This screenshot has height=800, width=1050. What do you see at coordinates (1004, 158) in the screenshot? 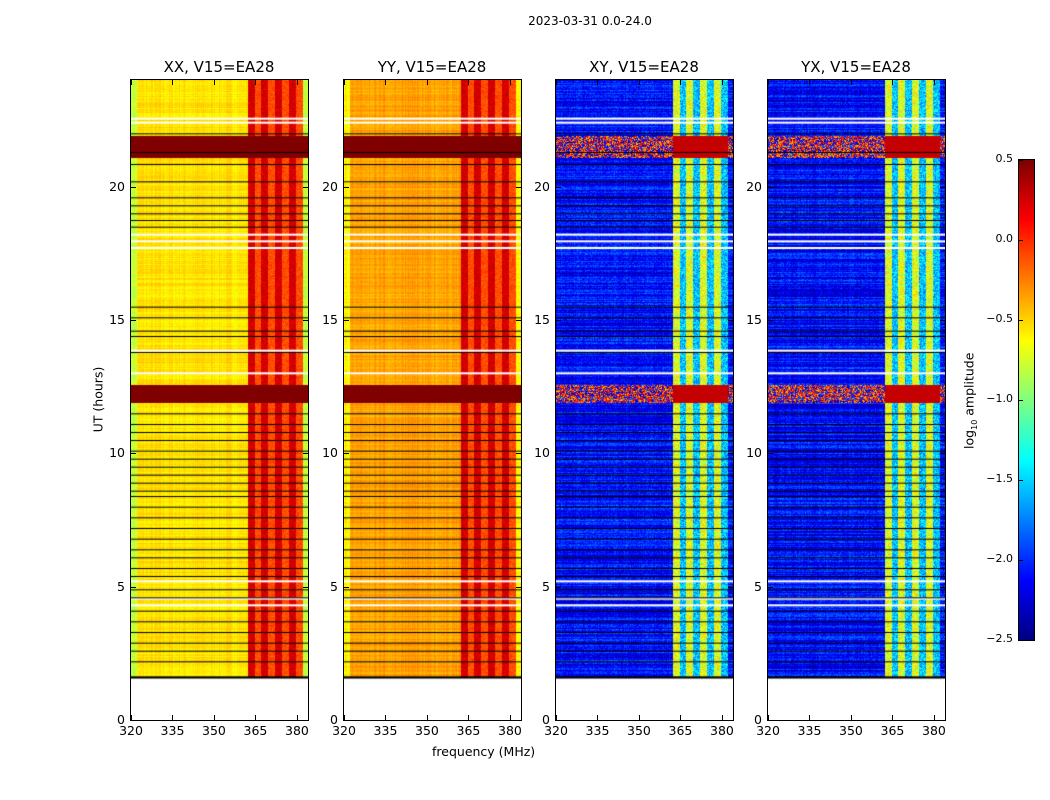
I see `colorbar-tick-label: 0.5` at bounding box center [1004, 158].